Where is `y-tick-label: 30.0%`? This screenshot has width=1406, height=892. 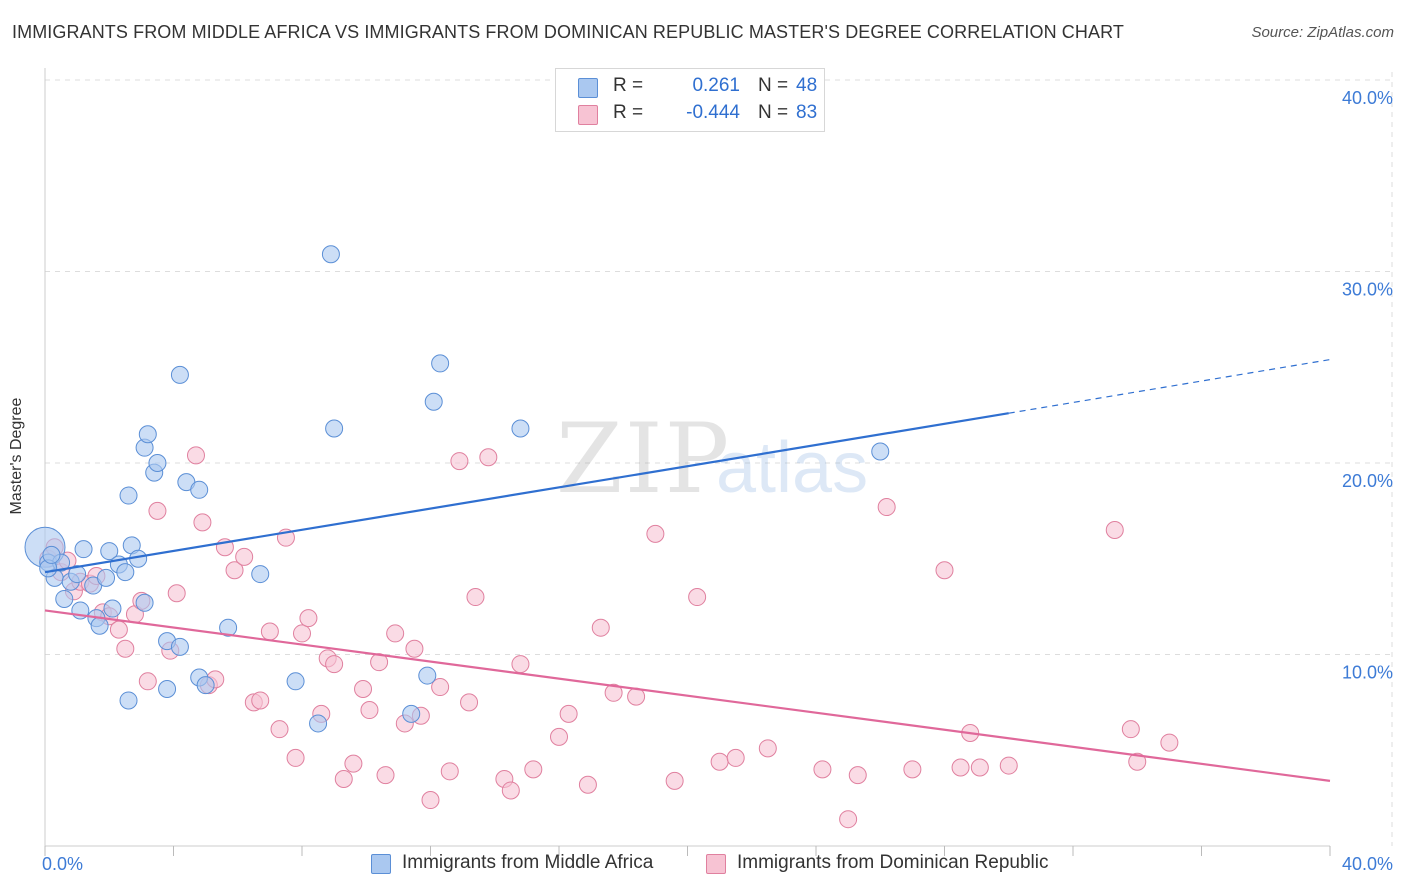
y-tick-label: 30.0% is located at coordinates (1367, 290).